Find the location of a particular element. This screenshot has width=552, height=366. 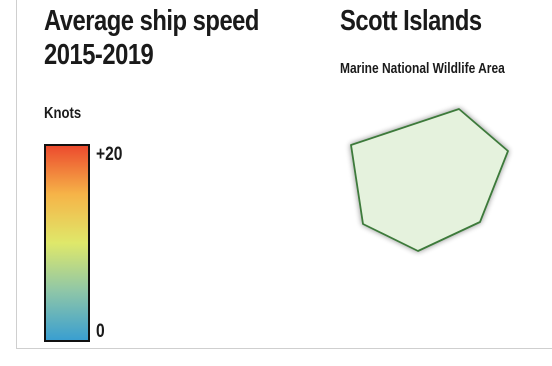

scott-islands-area-polygon is located at coordinates (429, 180).